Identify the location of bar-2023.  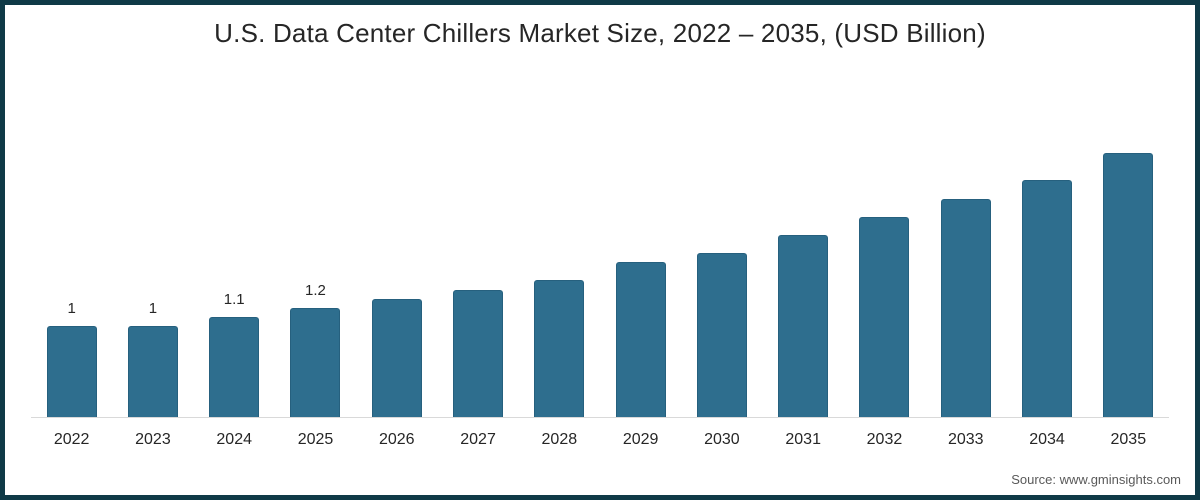
(152, 371).